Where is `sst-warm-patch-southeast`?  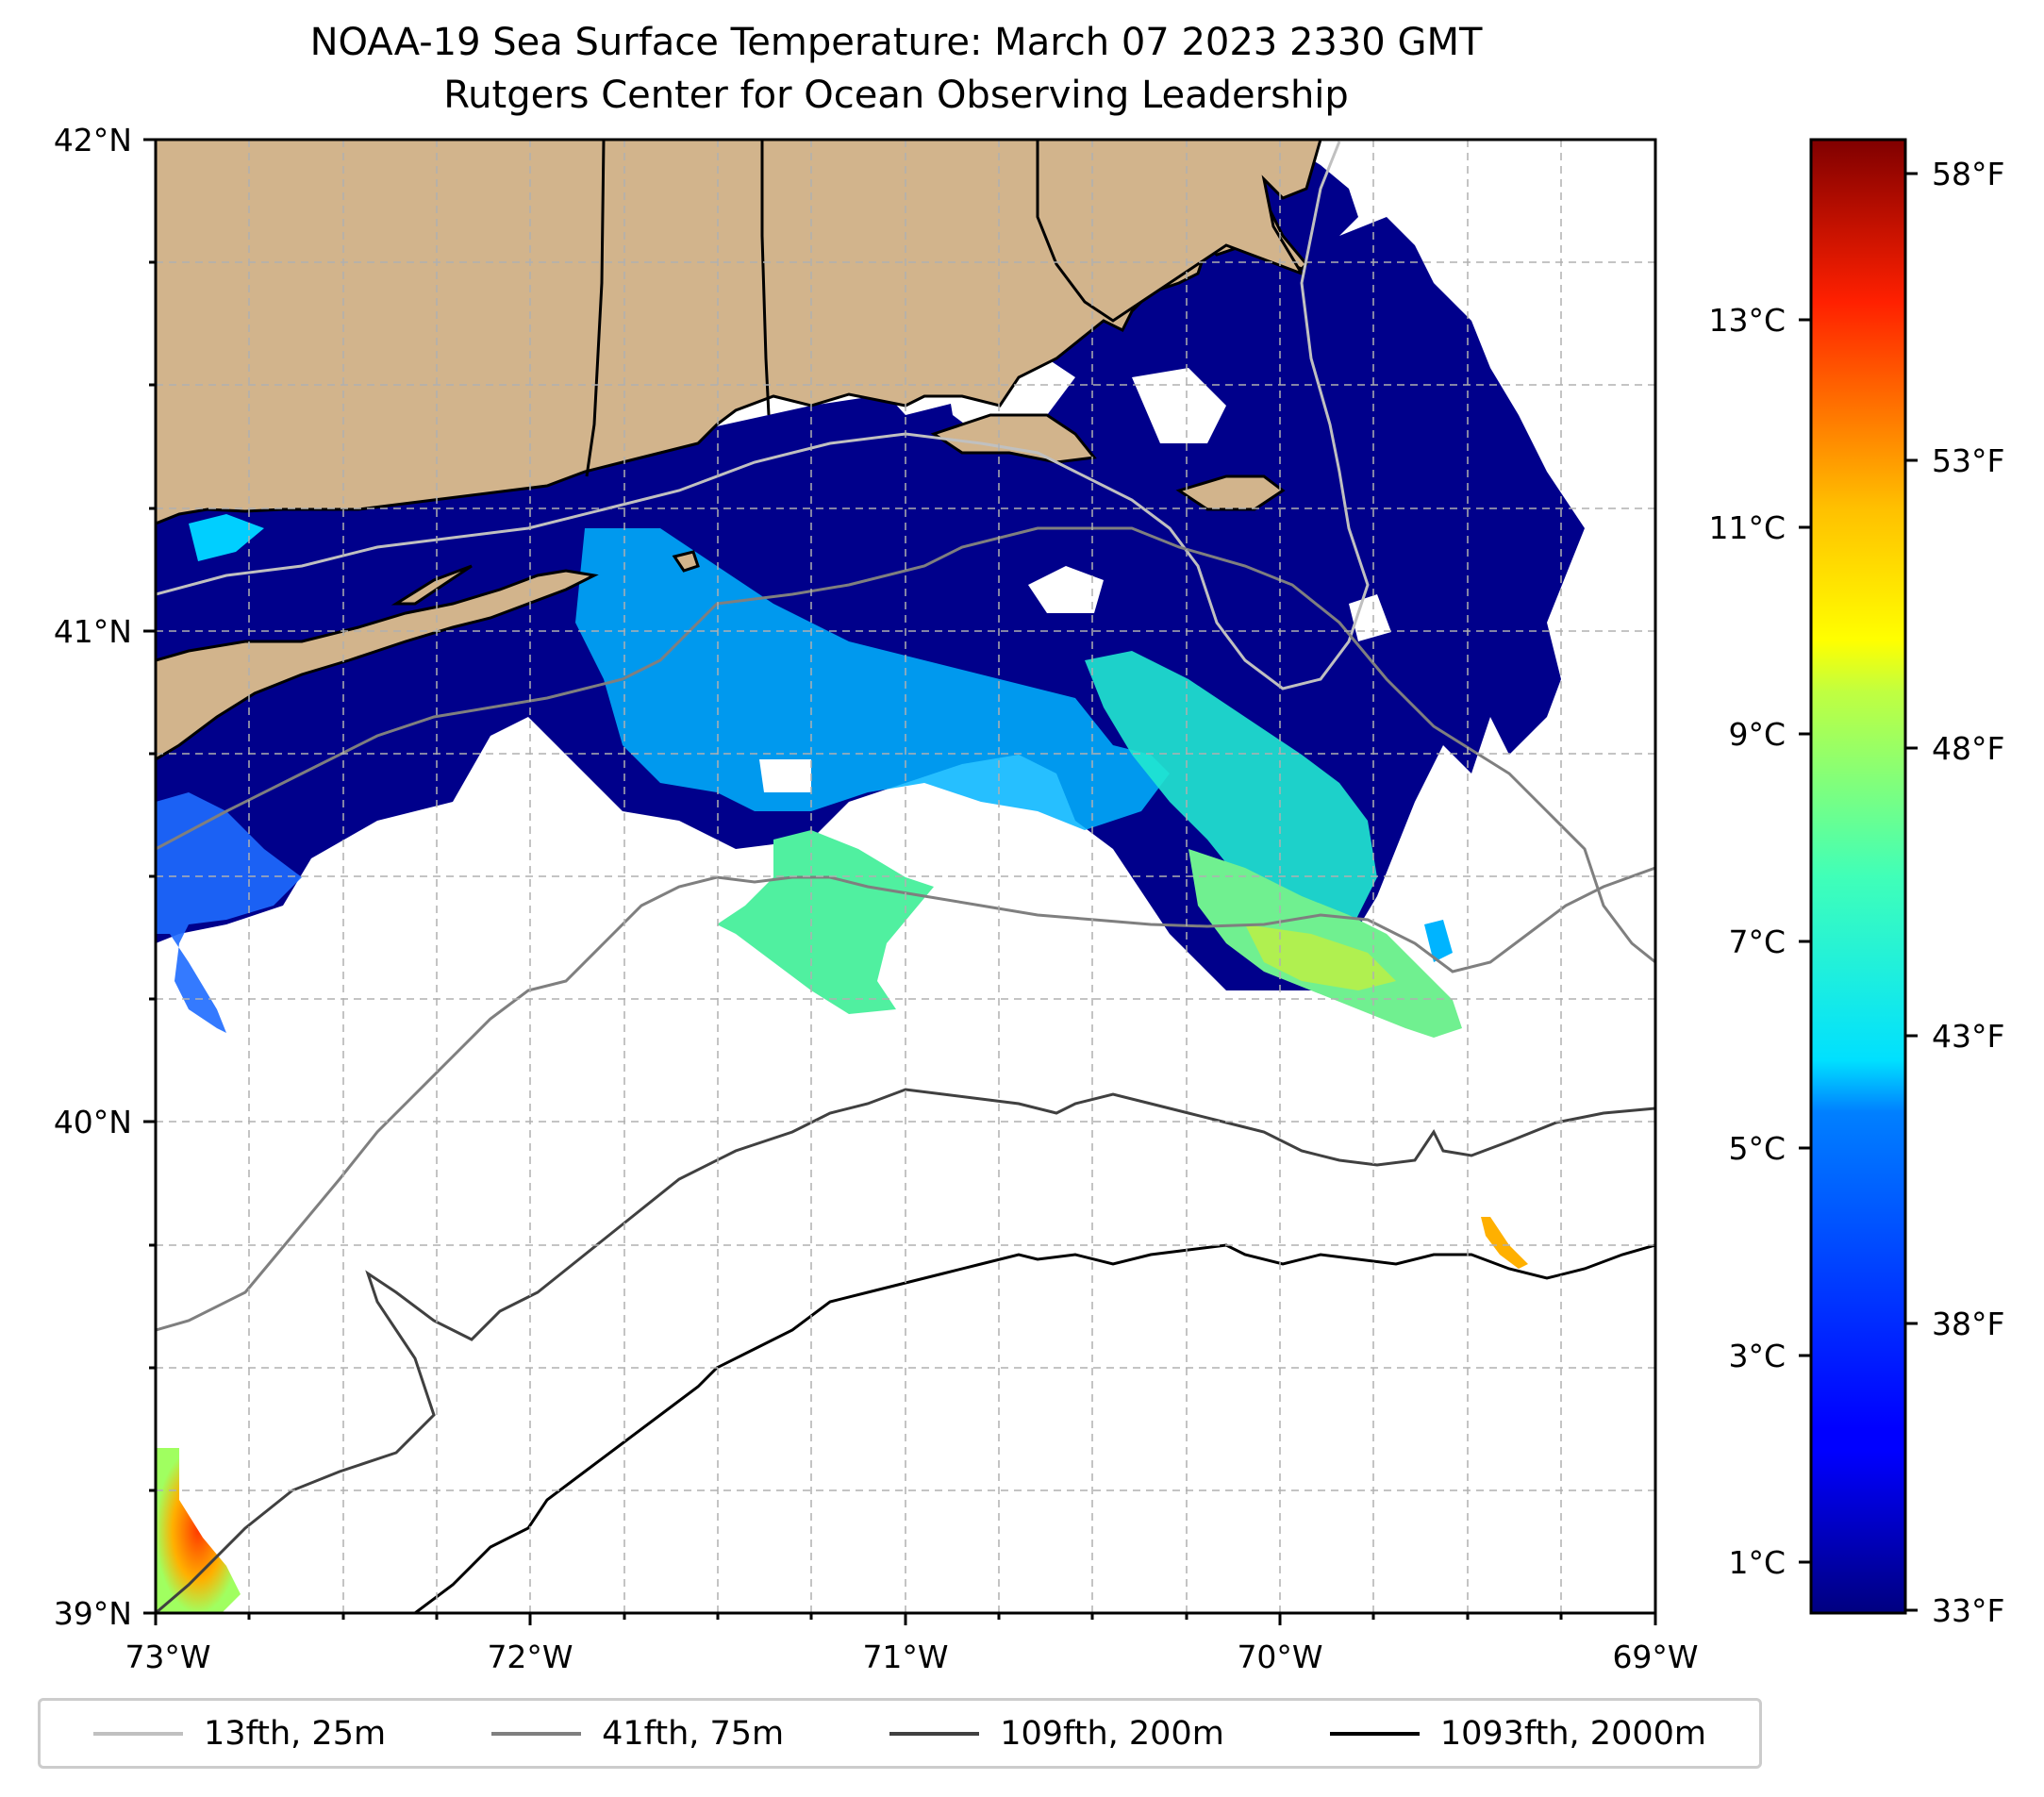 sst-warm-patch-southeast is located at coordinates (1505, 1243).